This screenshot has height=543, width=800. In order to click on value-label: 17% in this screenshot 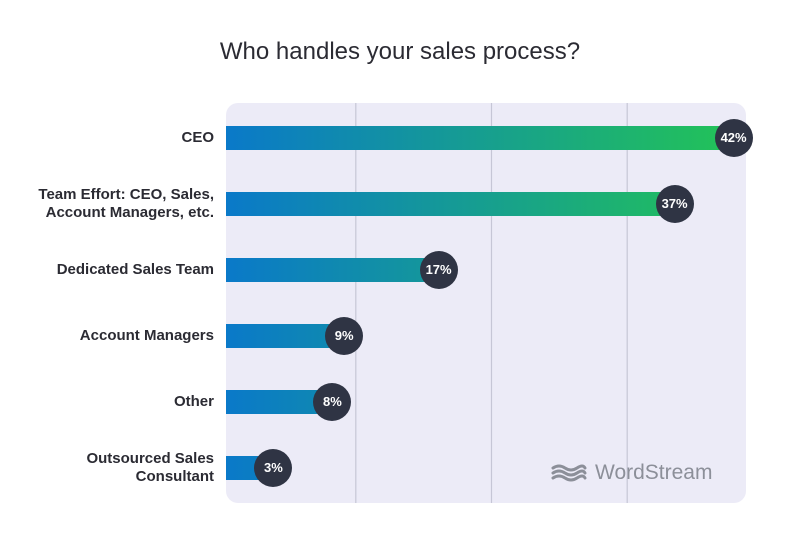, I will do `click(438, 270)`.